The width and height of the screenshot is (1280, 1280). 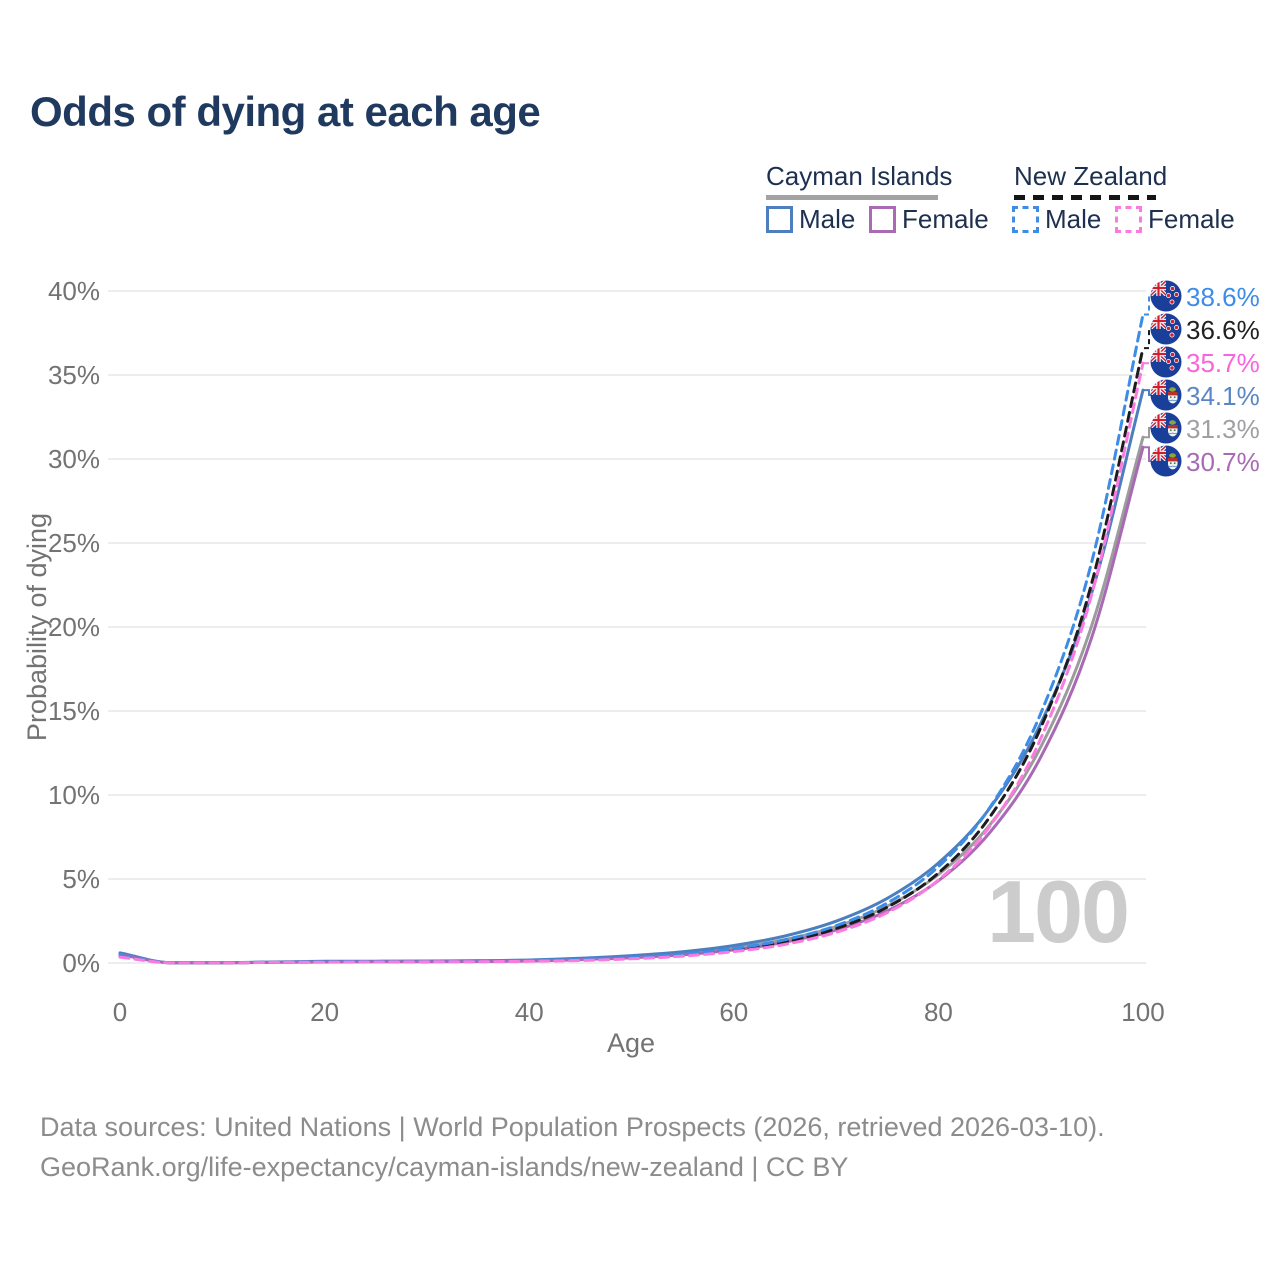 I want to click on x-tick-label: 100, so click(x=1142, y=1012).